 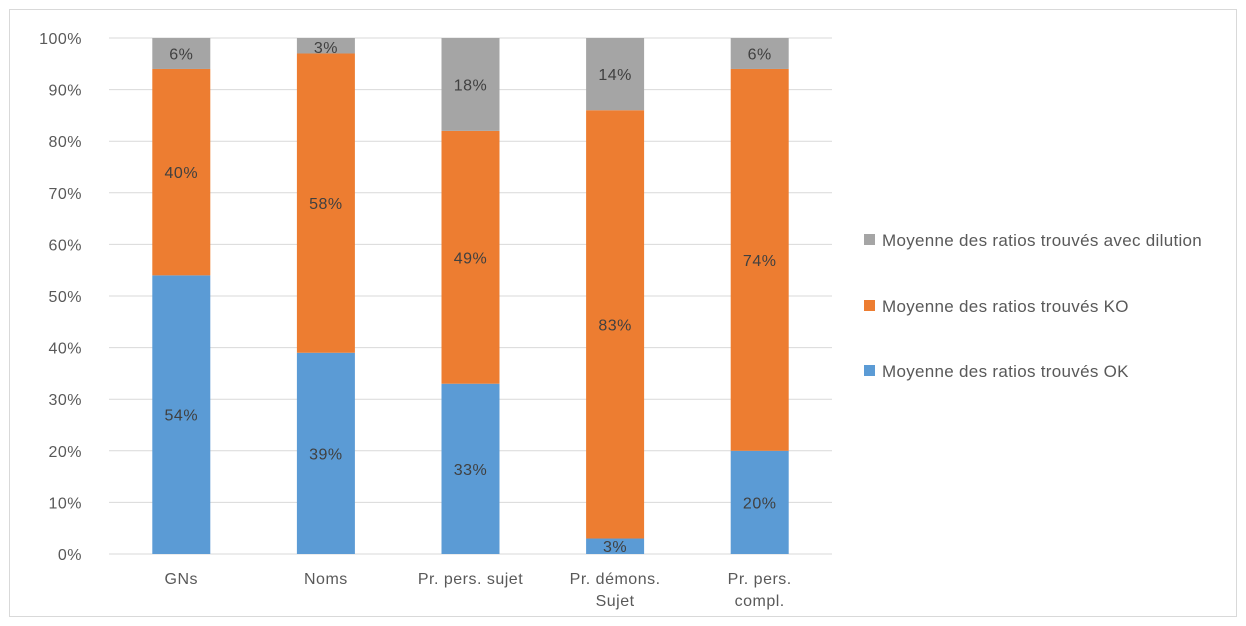 I want to click on y-tick-label: 0%, so click(x=70, y=555).